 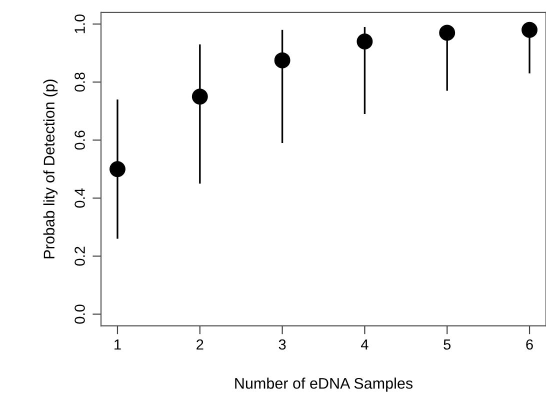 I want to click on x-tick-label: 1, so click(x=117, y=345).